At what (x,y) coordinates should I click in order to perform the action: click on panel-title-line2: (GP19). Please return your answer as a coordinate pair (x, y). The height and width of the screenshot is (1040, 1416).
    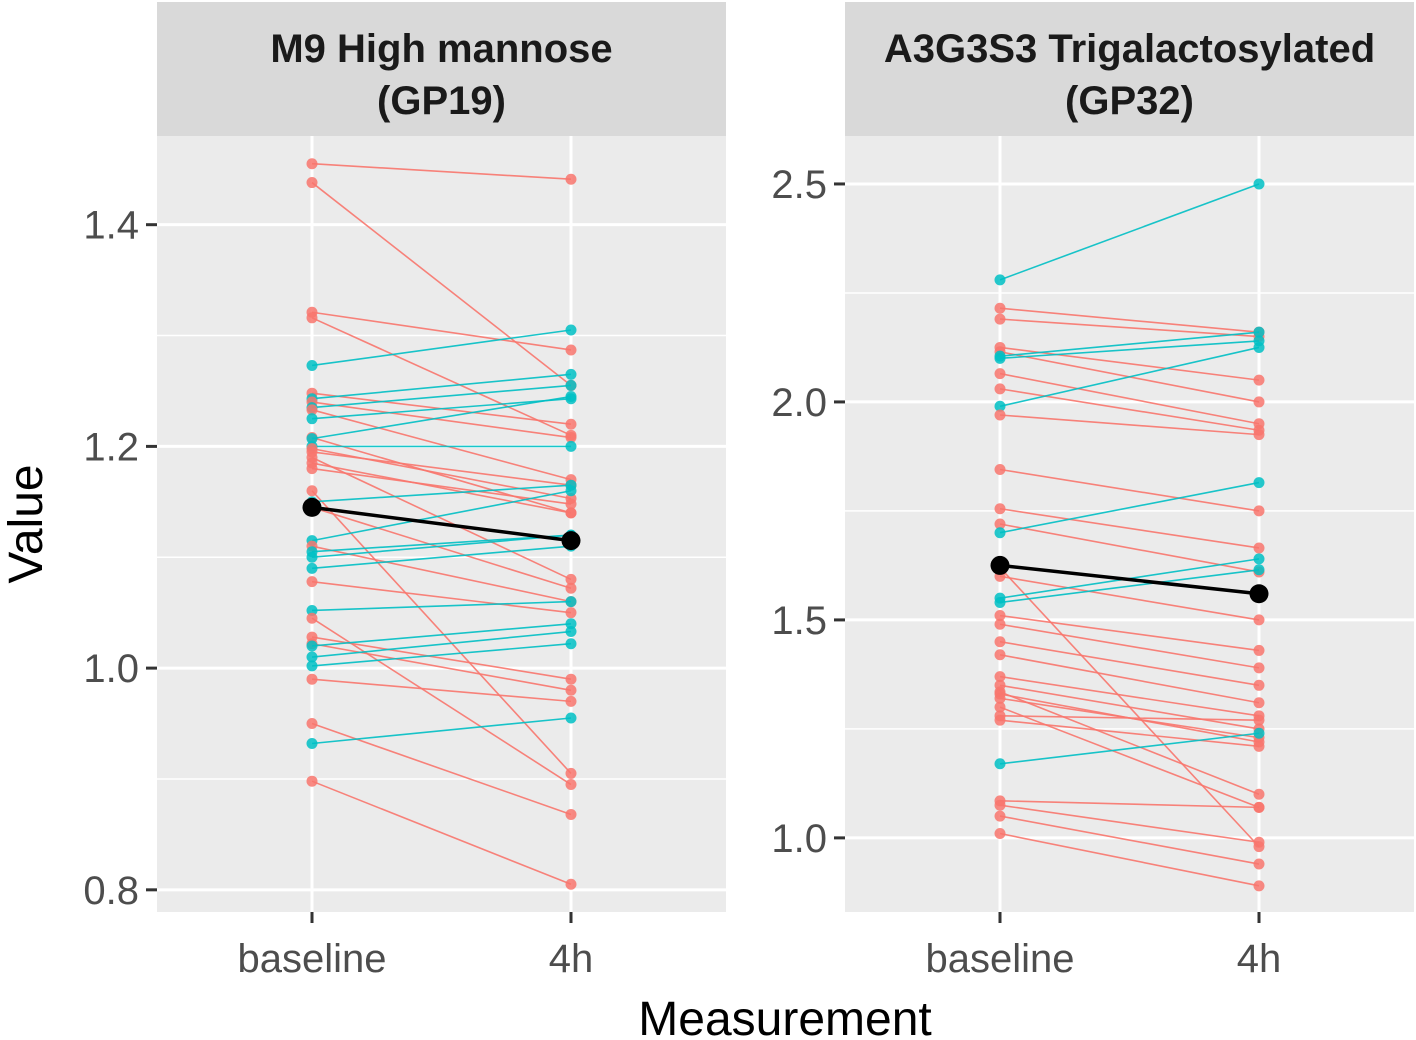
    Looking at the image, I should click on (441, 101).